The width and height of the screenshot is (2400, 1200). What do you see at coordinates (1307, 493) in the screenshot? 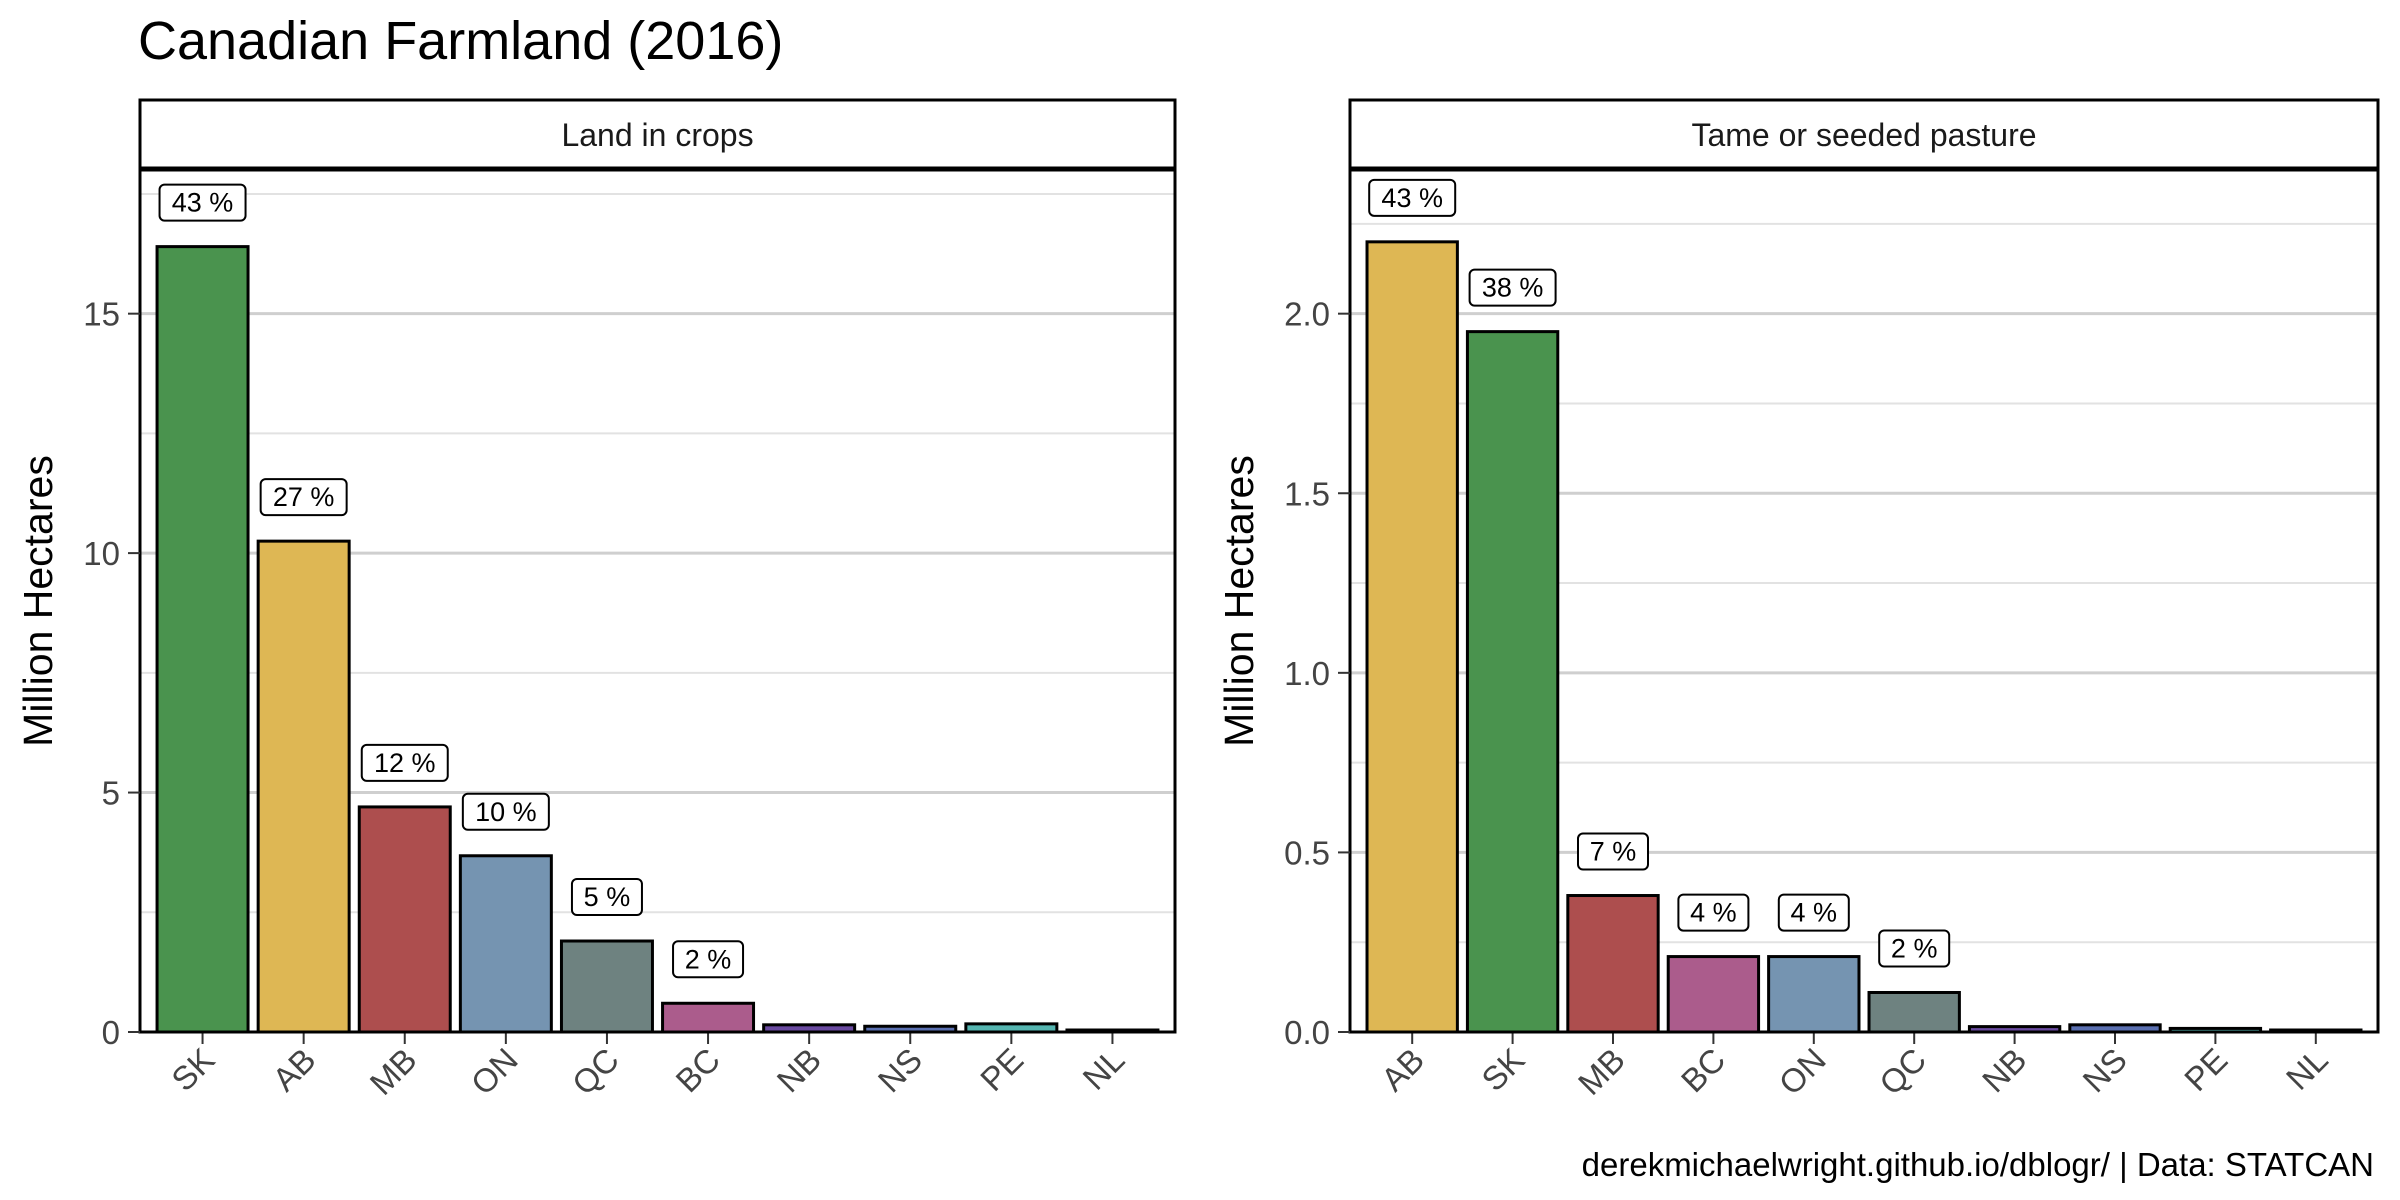
I see `y-tick-label: 1.5` at bounding box center [1307, 493].